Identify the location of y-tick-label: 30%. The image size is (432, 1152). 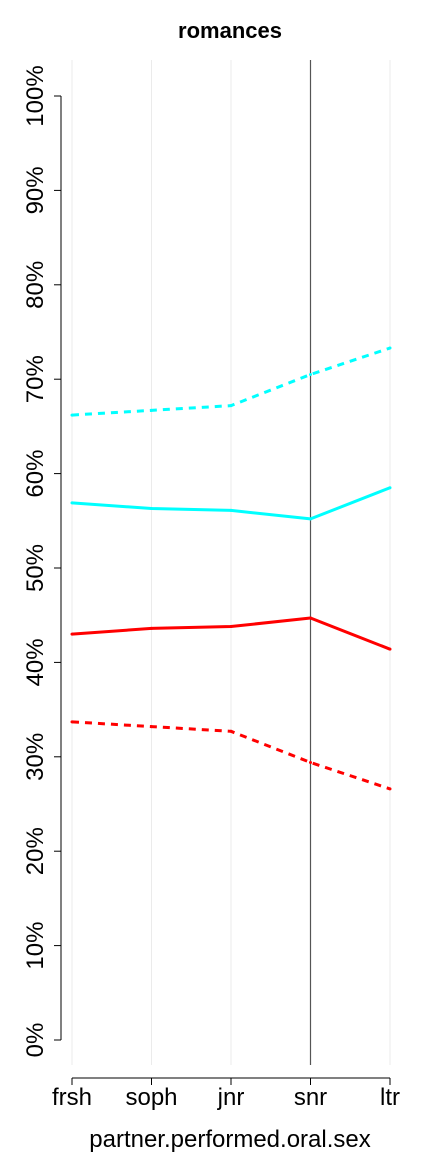
(35, 757).